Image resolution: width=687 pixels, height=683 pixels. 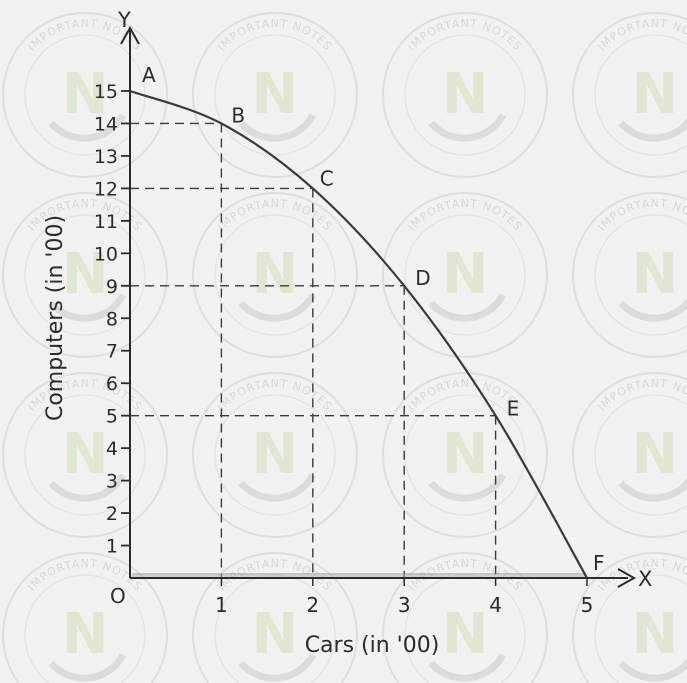 I want to click on point-label-d: D, so click(x=422, y=278).